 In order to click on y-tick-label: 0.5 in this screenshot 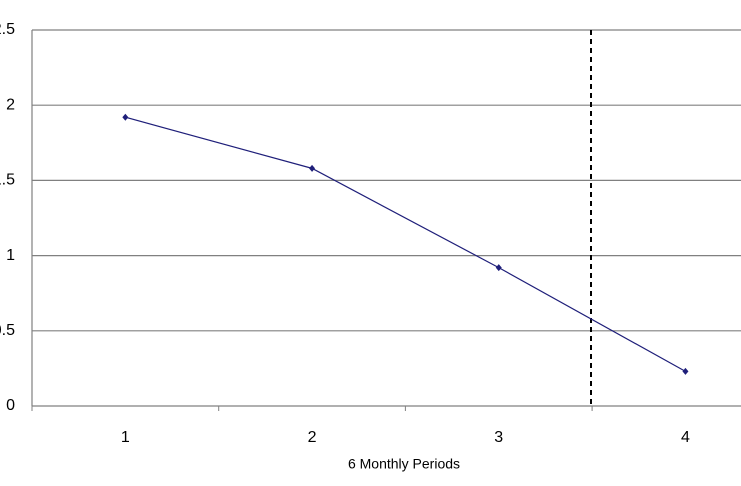, I will do `click(7, 330)`.